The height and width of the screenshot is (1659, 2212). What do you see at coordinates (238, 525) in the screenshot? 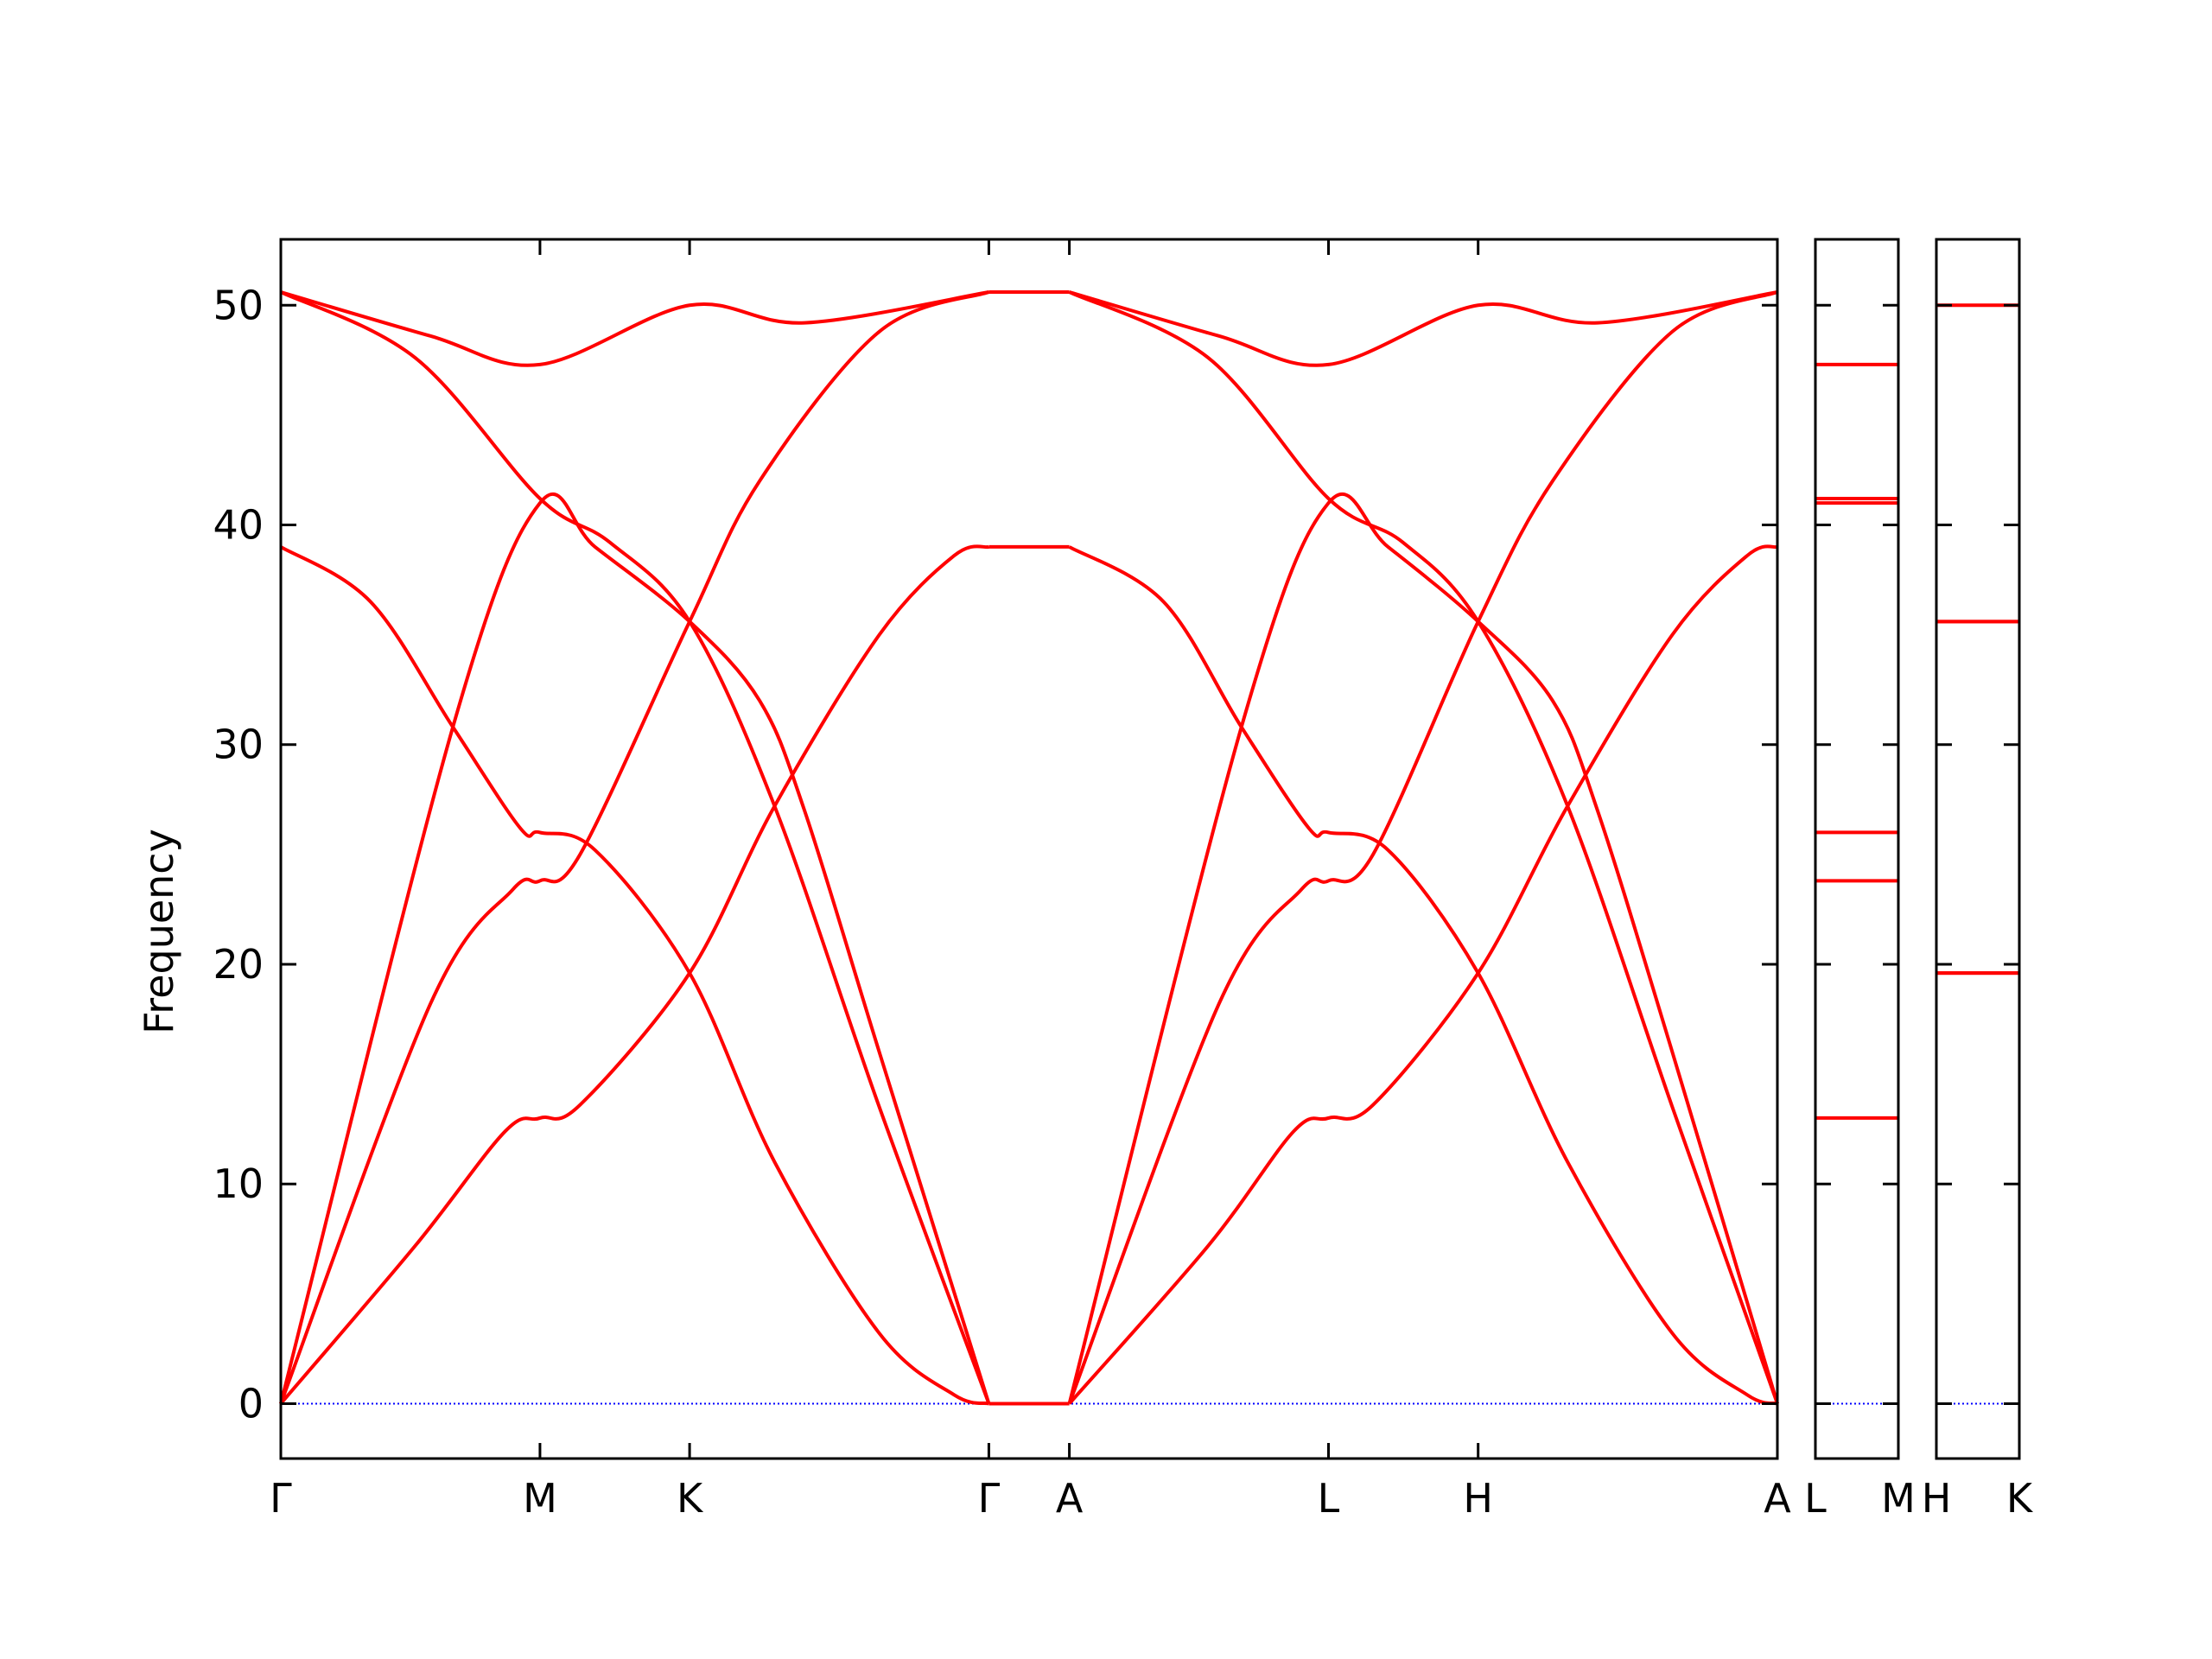
I see `y-tick-label: 40` at bounding box center [238, 525].